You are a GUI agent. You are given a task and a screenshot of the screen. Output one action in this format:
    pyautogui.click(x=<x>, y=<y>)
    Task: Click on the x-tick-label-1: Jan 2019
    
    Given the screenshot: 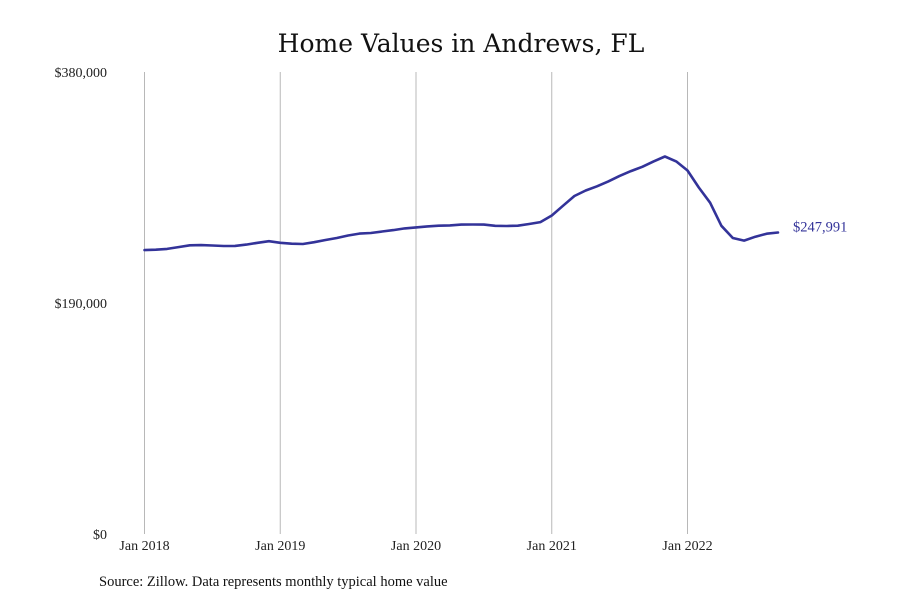 What is the action you would take?
    pyautogui.click(x=280, y=546)
    